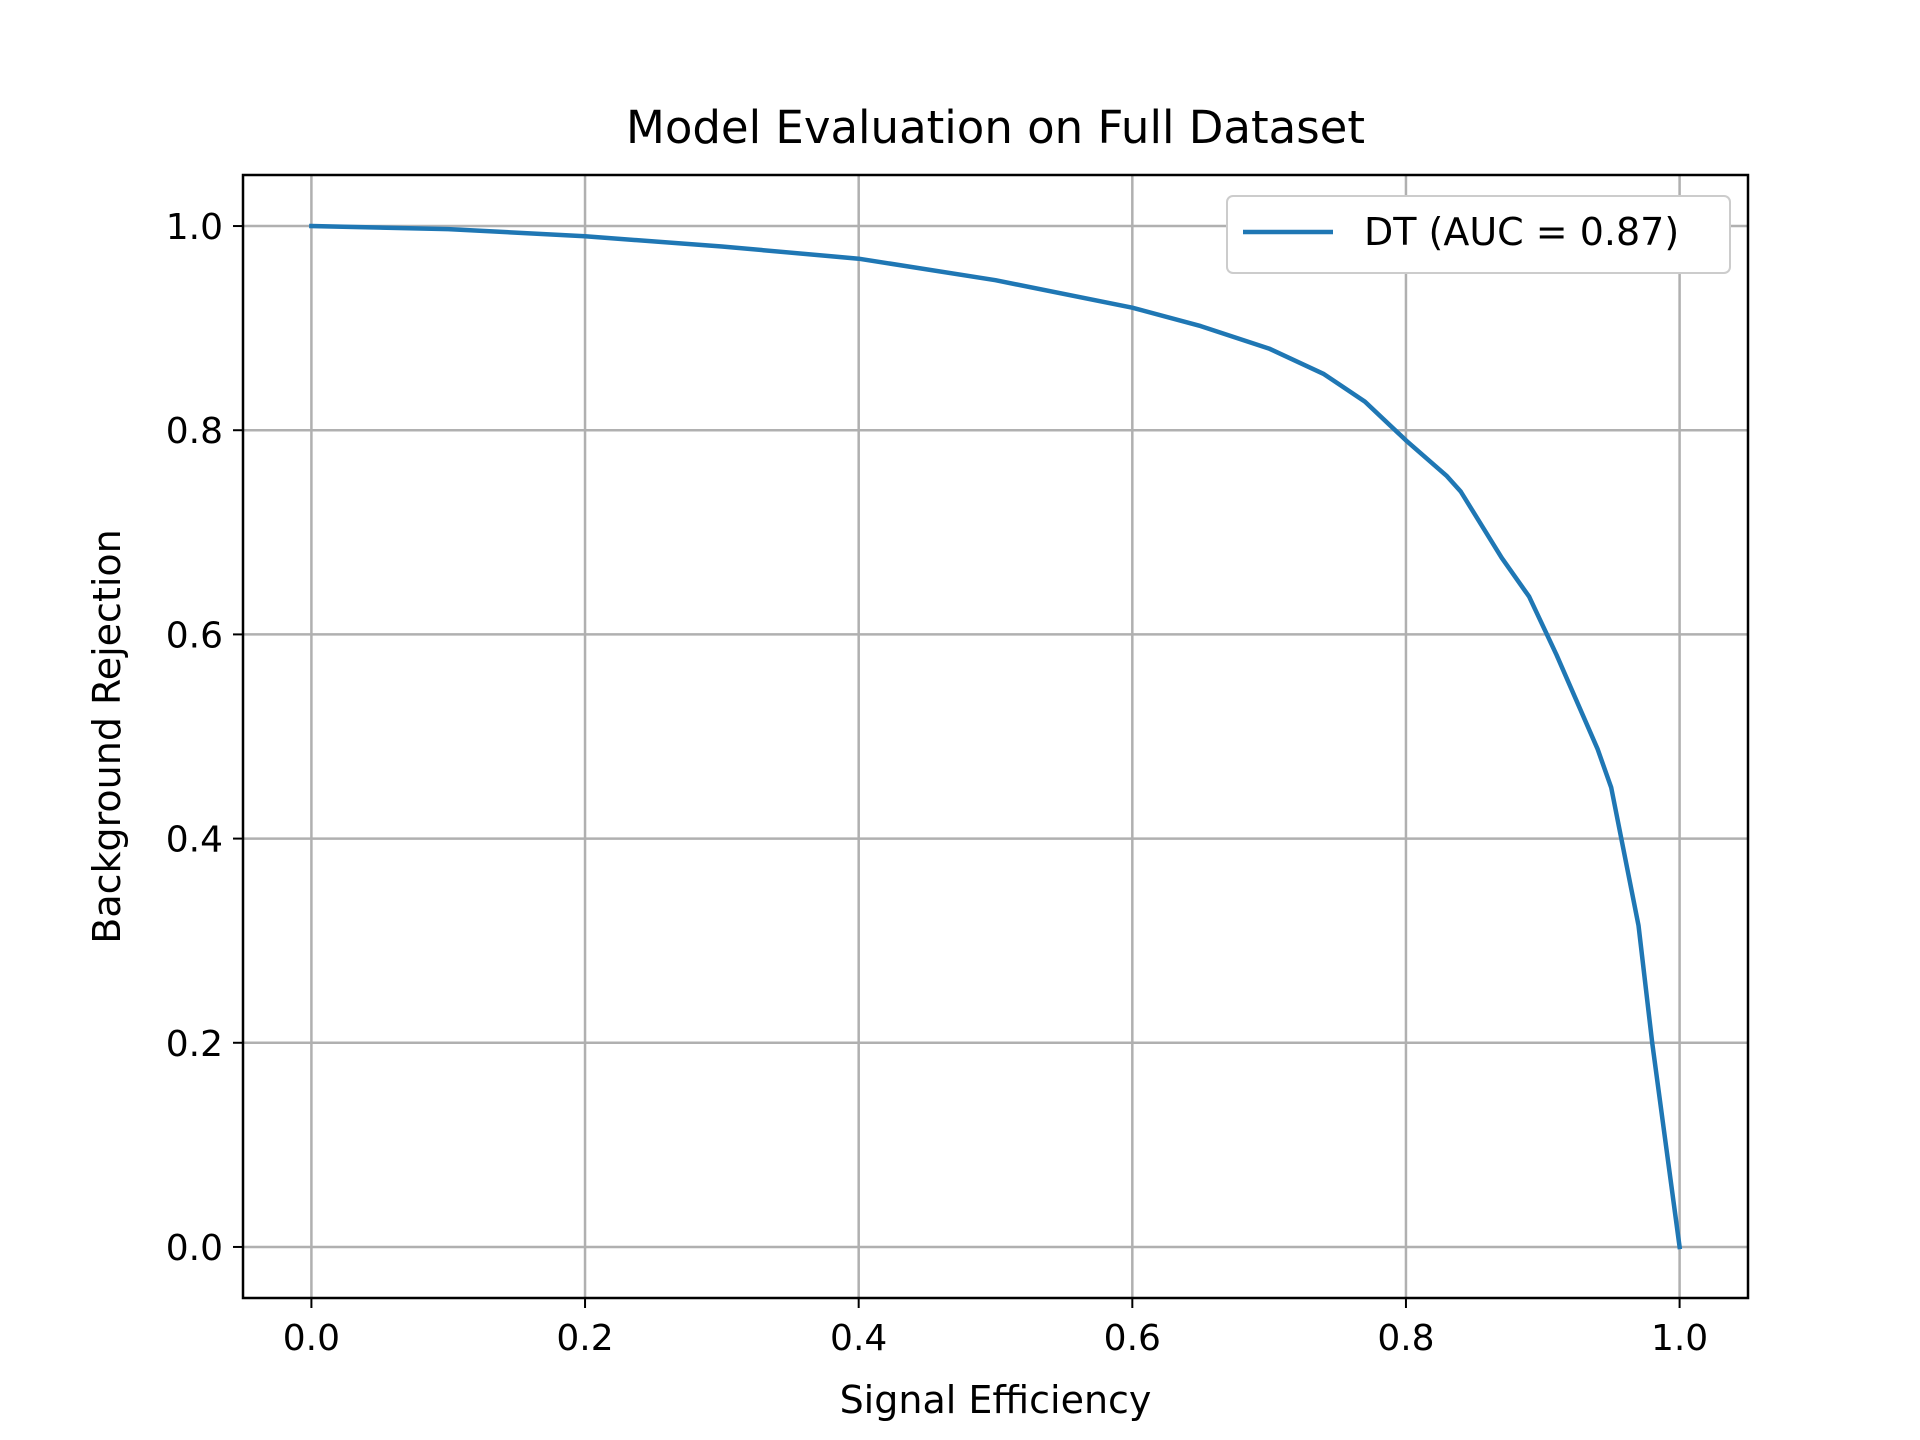  Describe the element at coordinates (1405, 1338) in the screenshot. I see `x-tick-label: 0.8` at that location.